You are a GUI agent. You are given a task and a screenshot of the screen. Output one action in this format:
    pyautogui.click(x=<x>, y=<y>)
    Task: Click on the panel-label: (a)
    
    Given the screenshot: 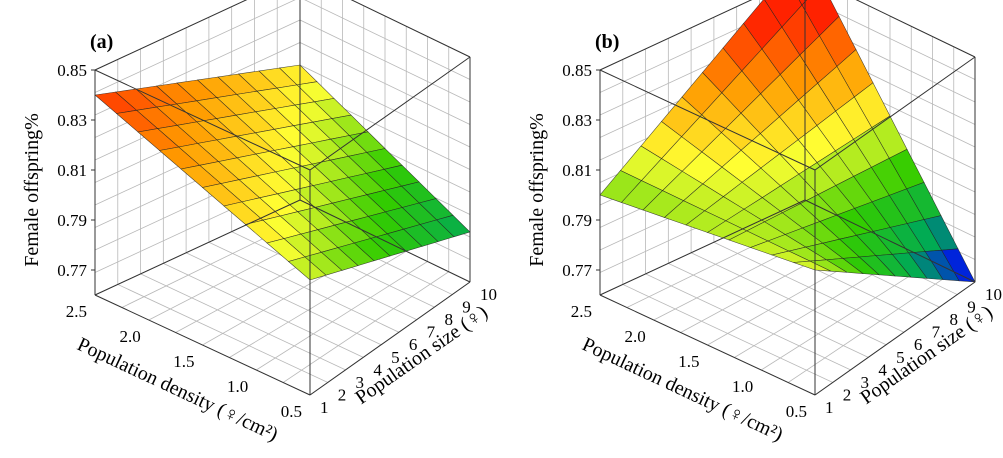 What is the action you would take?
    pyautogui.click(x=101, y=42)
    